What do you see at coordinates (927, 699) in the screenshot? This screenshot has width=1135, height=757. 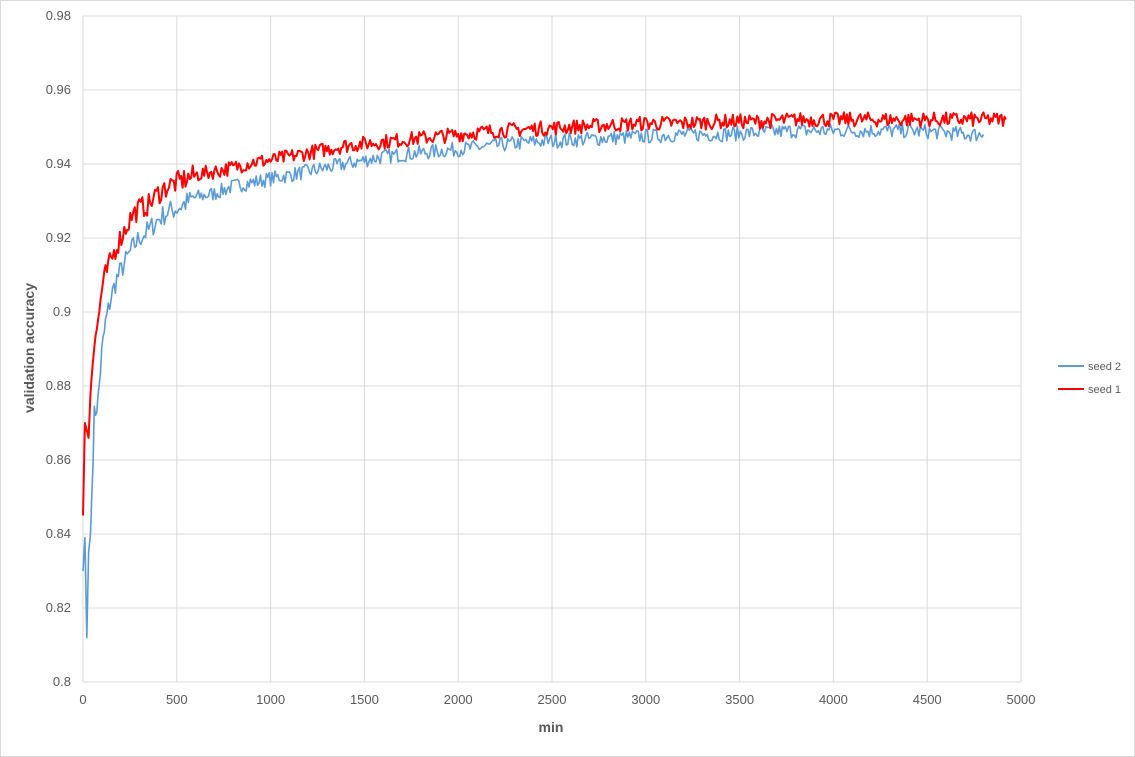 I see `x-tick-label: 4500` at bounding box center [927, 699].